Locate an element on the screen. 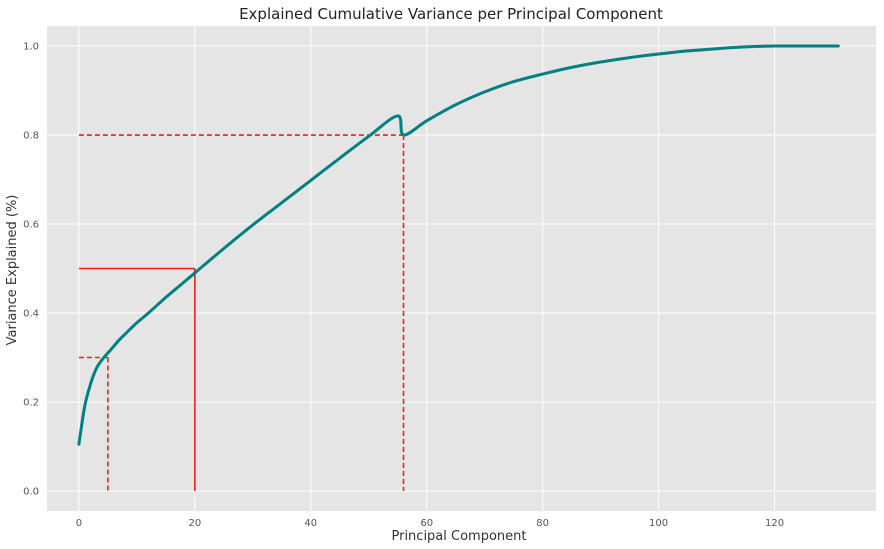  x-tick-label: 60 is located at coordinates (426, 523).